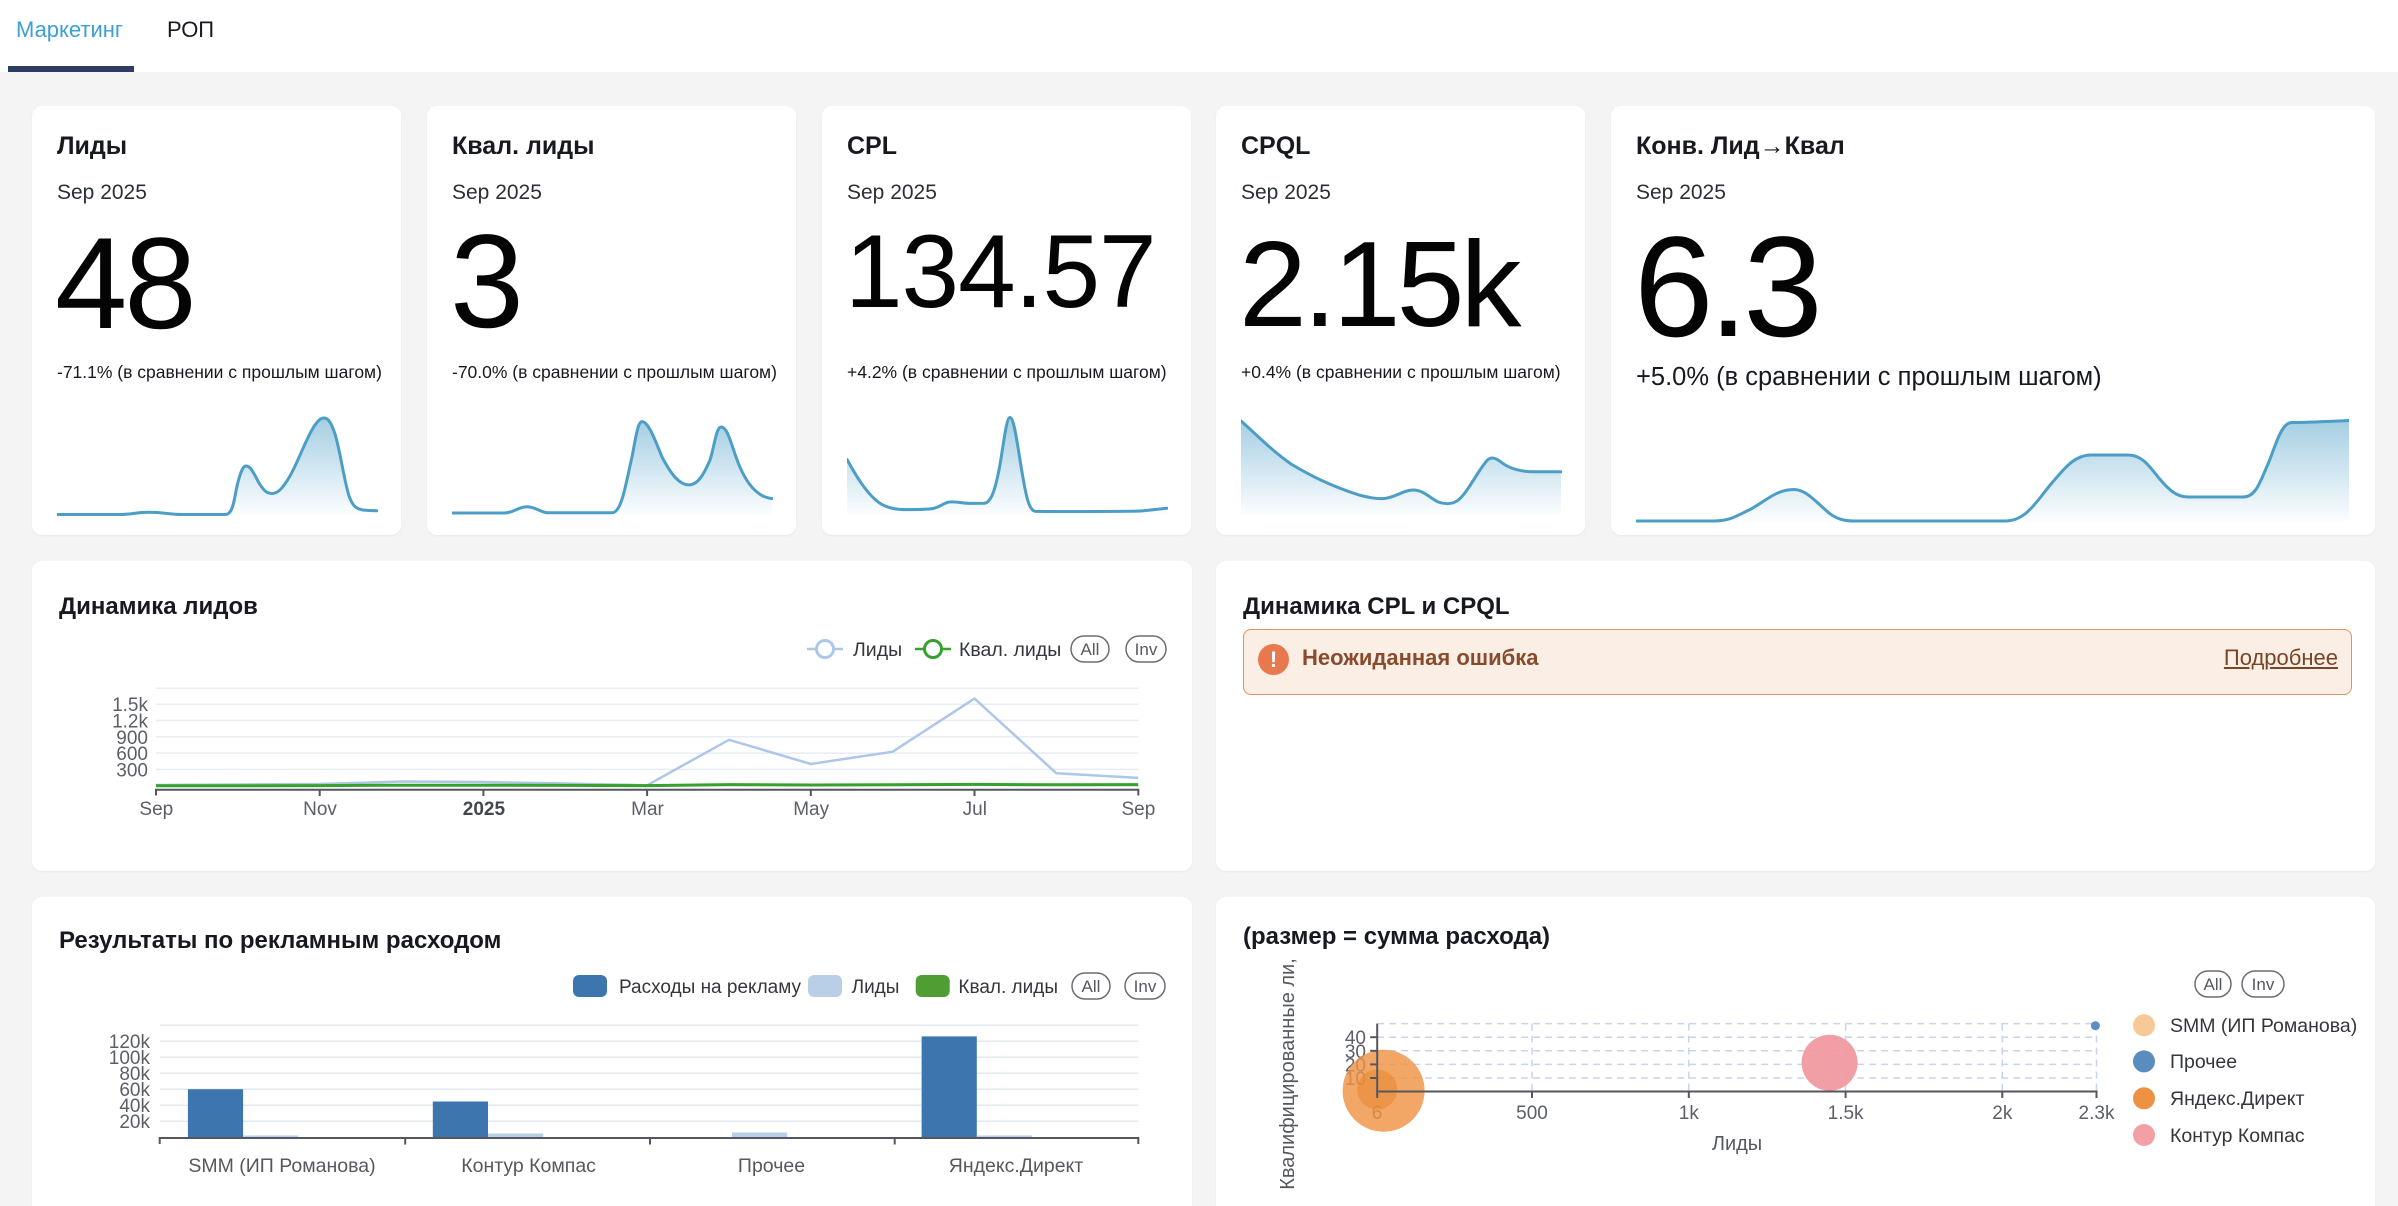 Image resolution: width=2398 pixels, height=1206 pixels. I want to click on svg-text: 80k, so click(134, 1074).